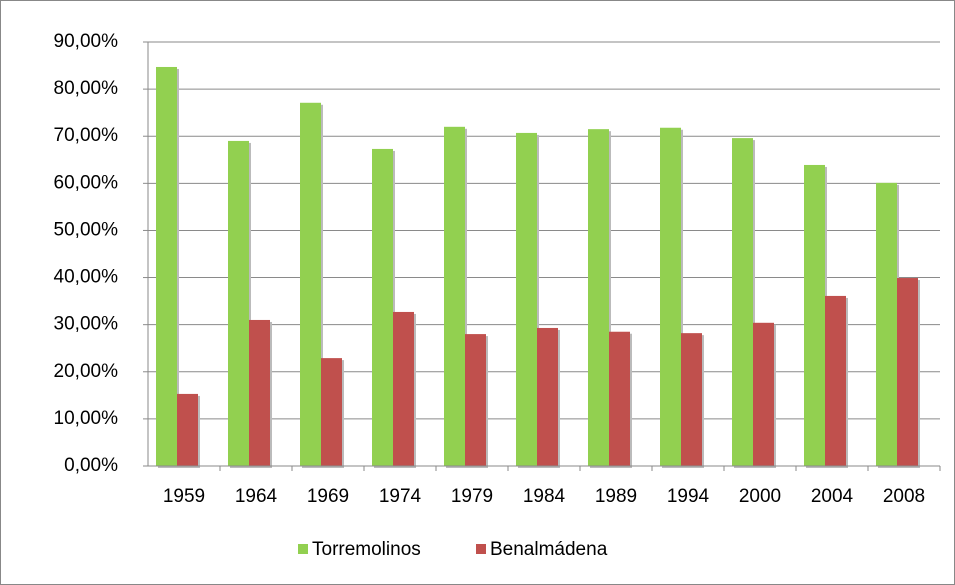 The height and width of the screenshot is (585, 955). What do you see at coordinates (400, 496) in the screenshot?
I see `x-tick-label: 1974` at bounding box center [400, 496].